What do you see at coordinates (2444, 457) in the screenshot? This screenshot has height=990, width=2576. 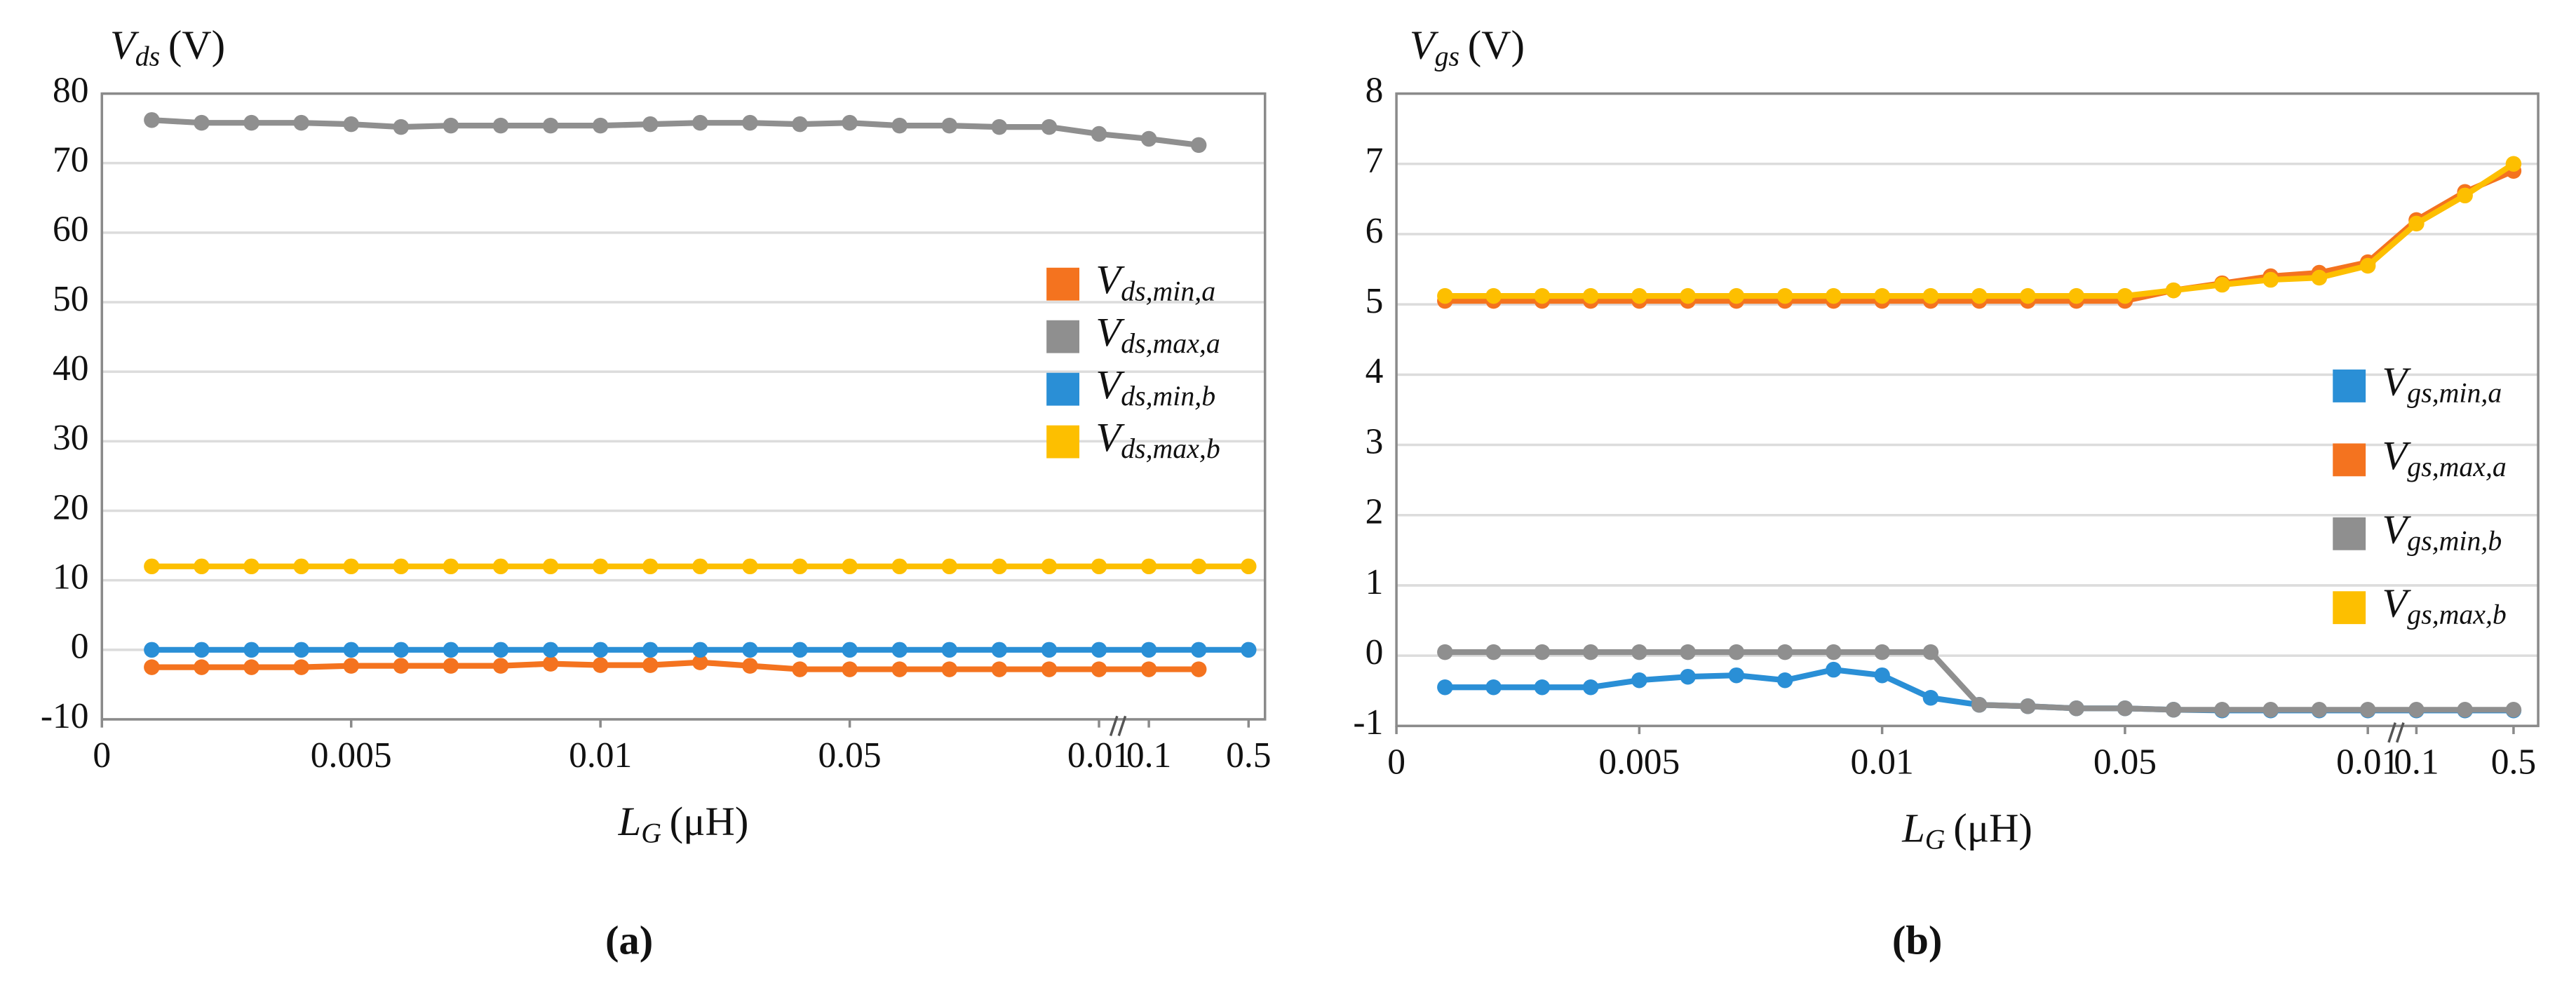 I see `legend-label: Vgs,max,a` at bounding box center [2444, 457].